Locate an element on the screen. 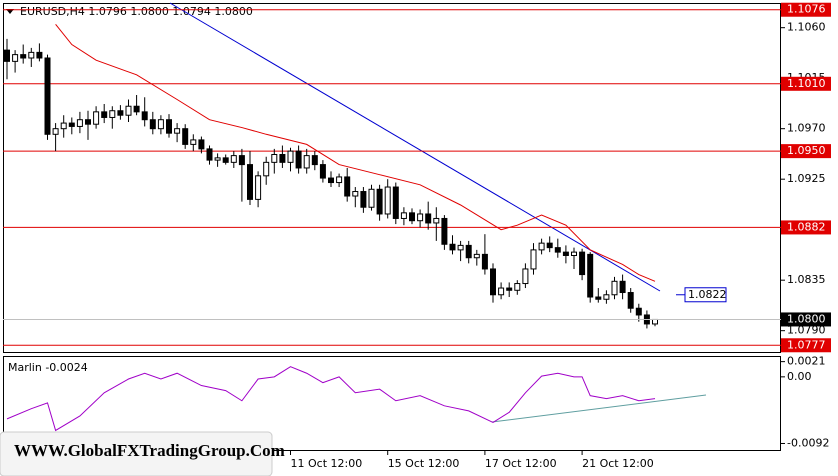 The width and height of the screenshot is (838, 476). watermark-group: WWW.GlobalFXTradingGroup.Com is located at coordinates (142, 453).